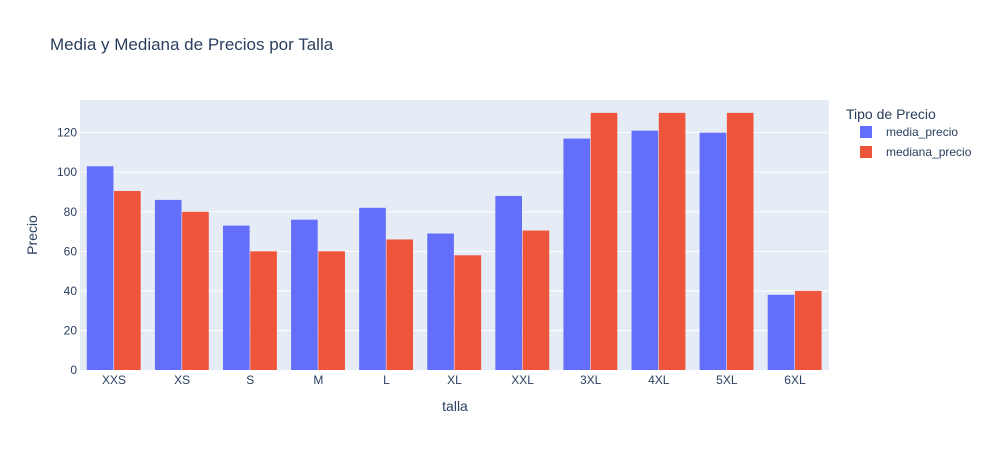 Image resolution: width=999 pixels, height=450 pixels. I want to click on y-tick-label: 120, so click(67, 133).